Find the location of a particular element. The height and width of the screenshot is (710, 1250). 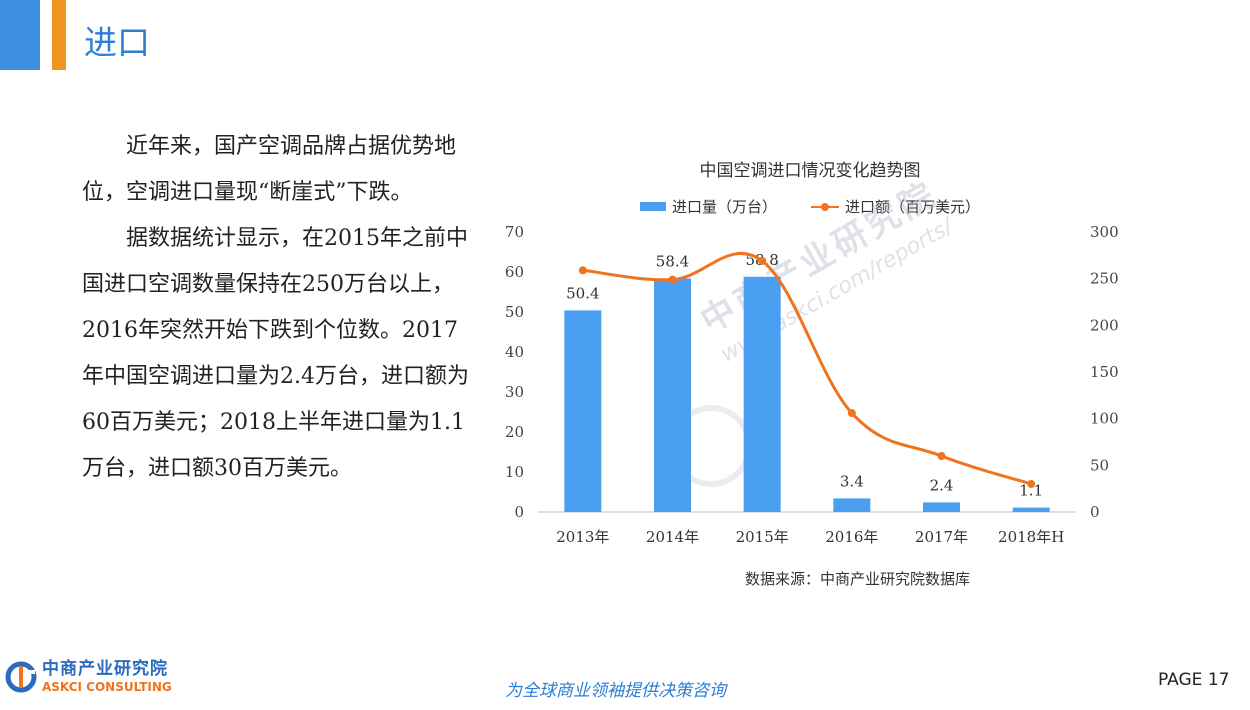

bar-data-label: 58.4 is located at coordinates (672, 261).